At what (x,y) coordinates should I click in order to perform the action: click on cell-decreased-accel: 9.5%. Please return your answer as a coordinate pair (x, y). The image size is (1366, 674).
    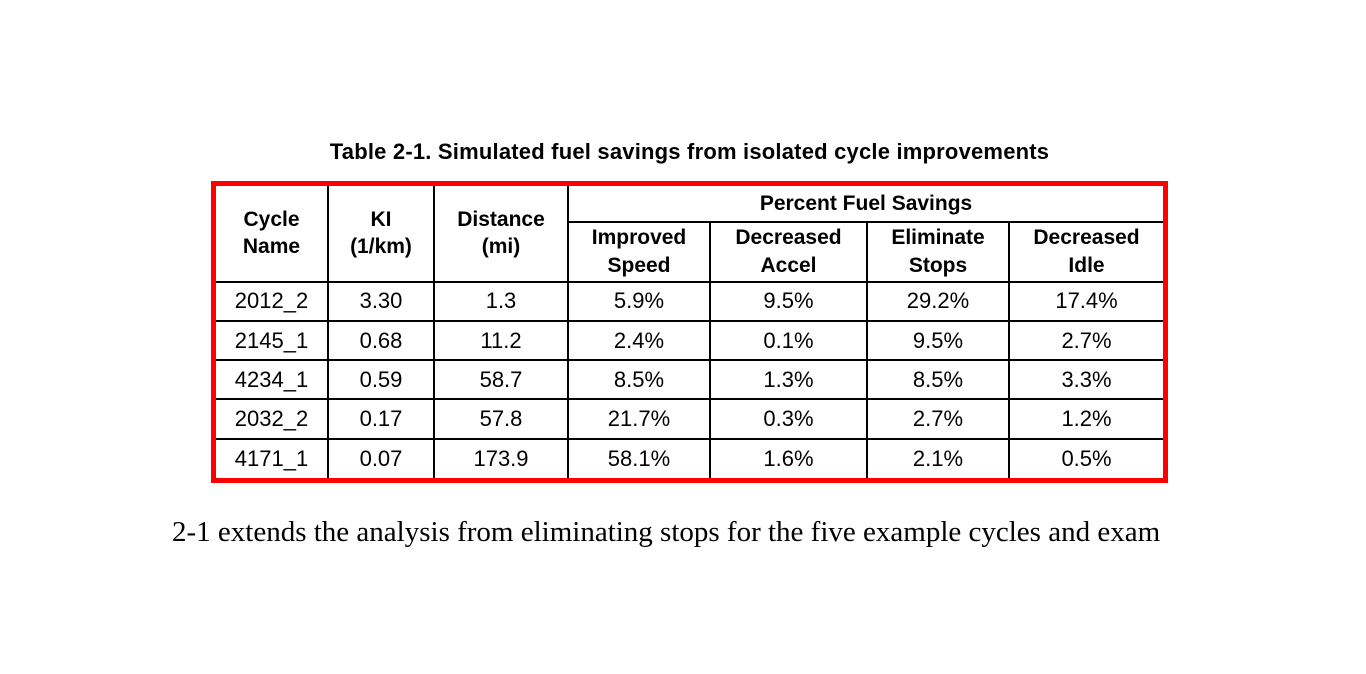
    Looking at the image, I should click on (788, 301).